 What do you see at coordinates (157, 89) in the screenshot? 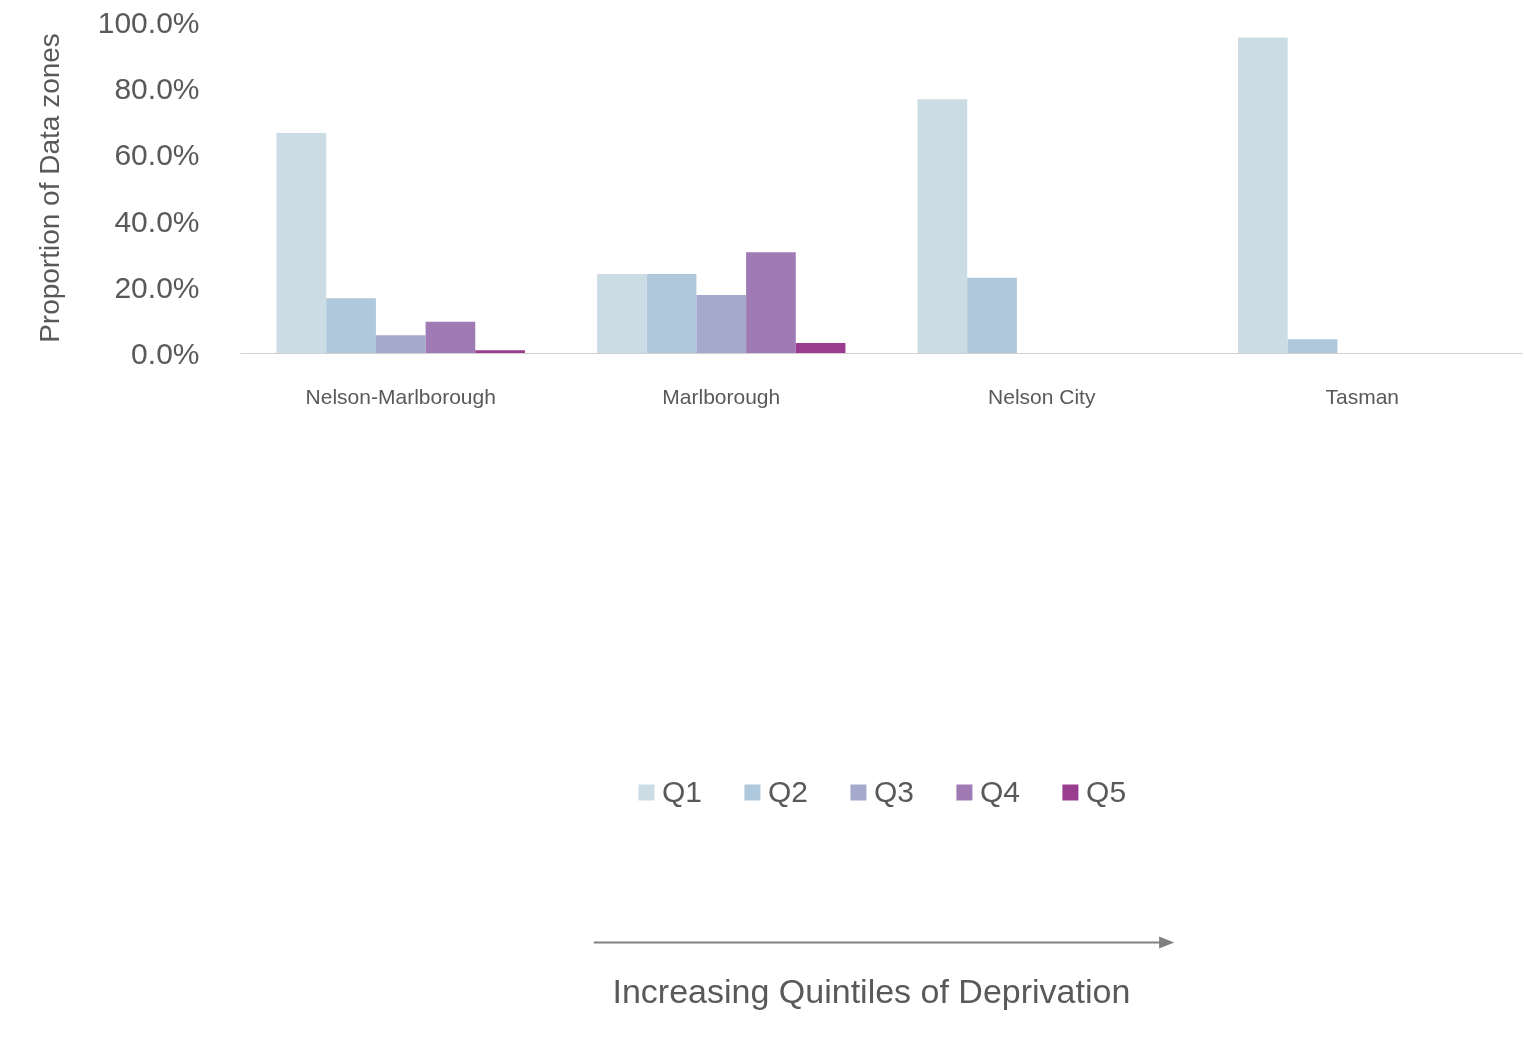
I see `y-tick-label: 80.0%` at bounding box center [157, 89].